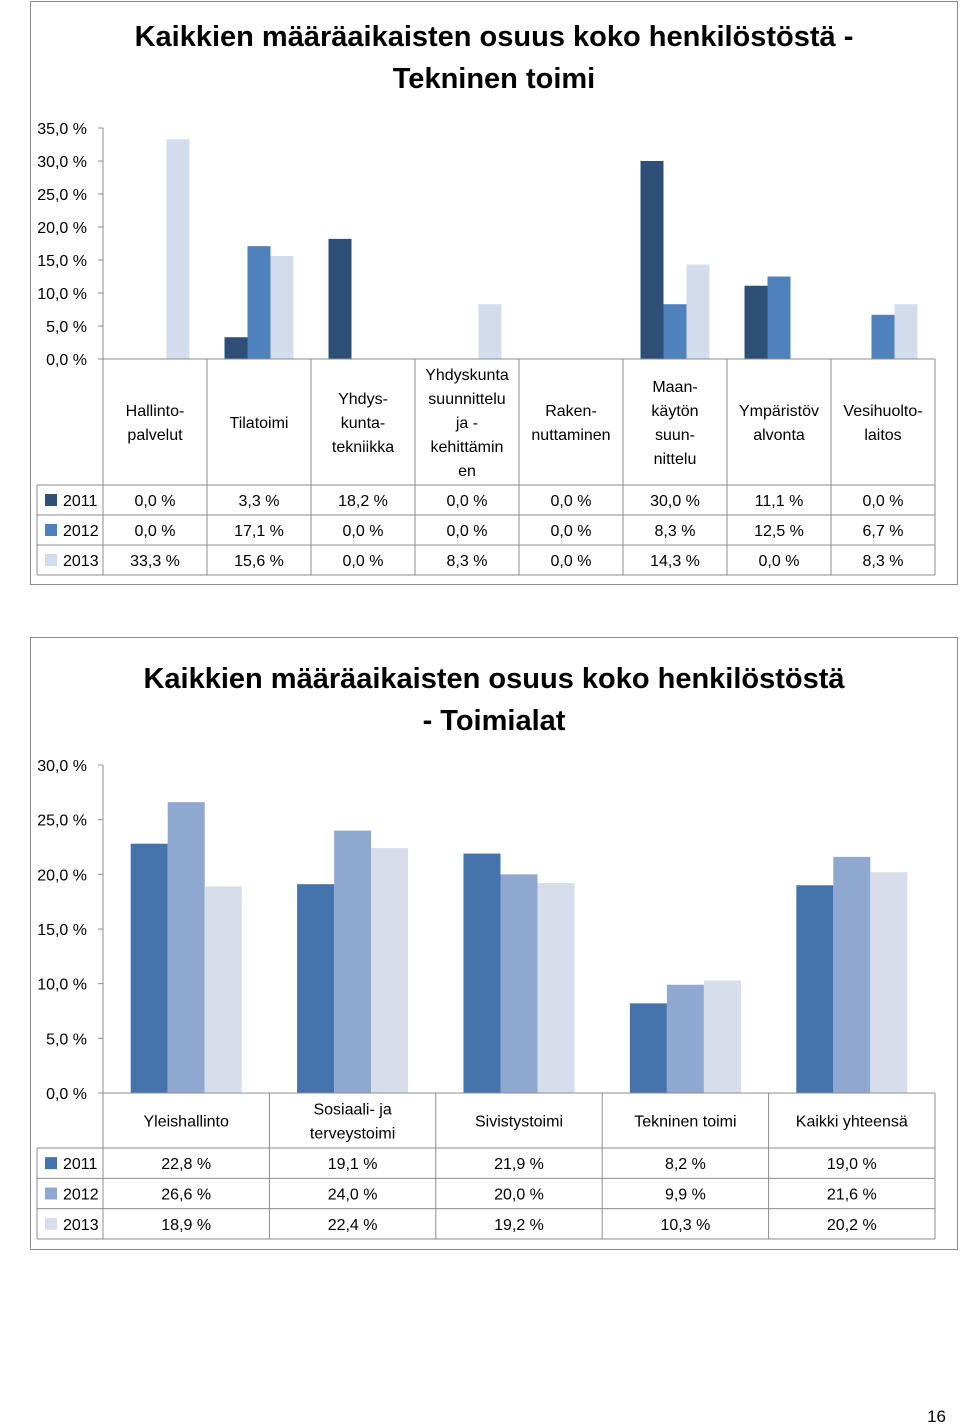  Describe the element at coordinates (852, 1164) in the screenshot. I see `data-label: 19,0 %` at that location.